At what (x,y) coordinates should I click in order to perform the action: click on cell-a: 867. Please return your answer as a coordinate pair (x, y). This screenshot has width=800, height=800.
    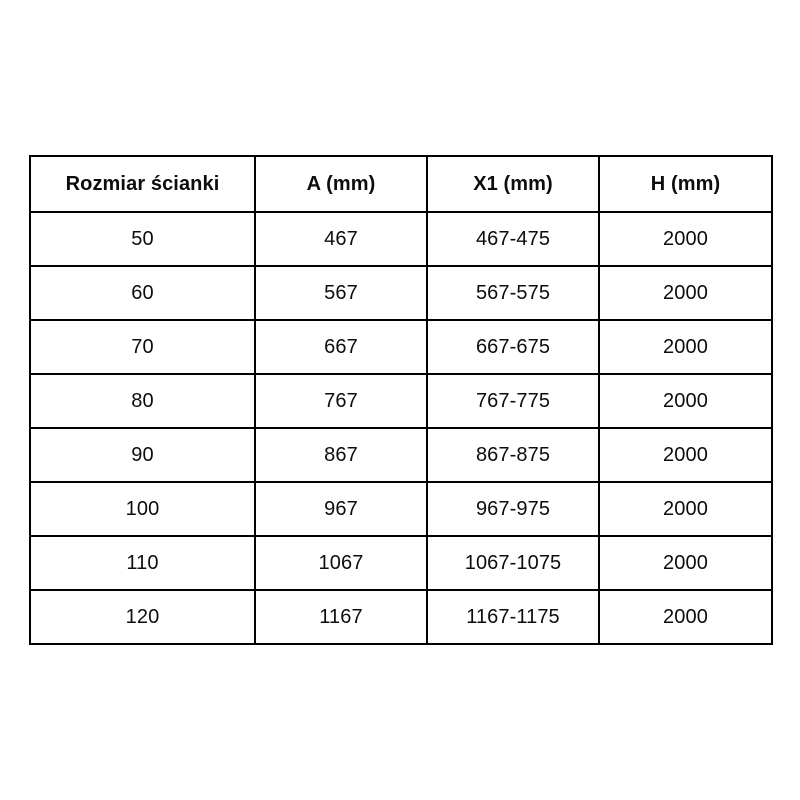
    Looking at the image, I should click on (341, 455).